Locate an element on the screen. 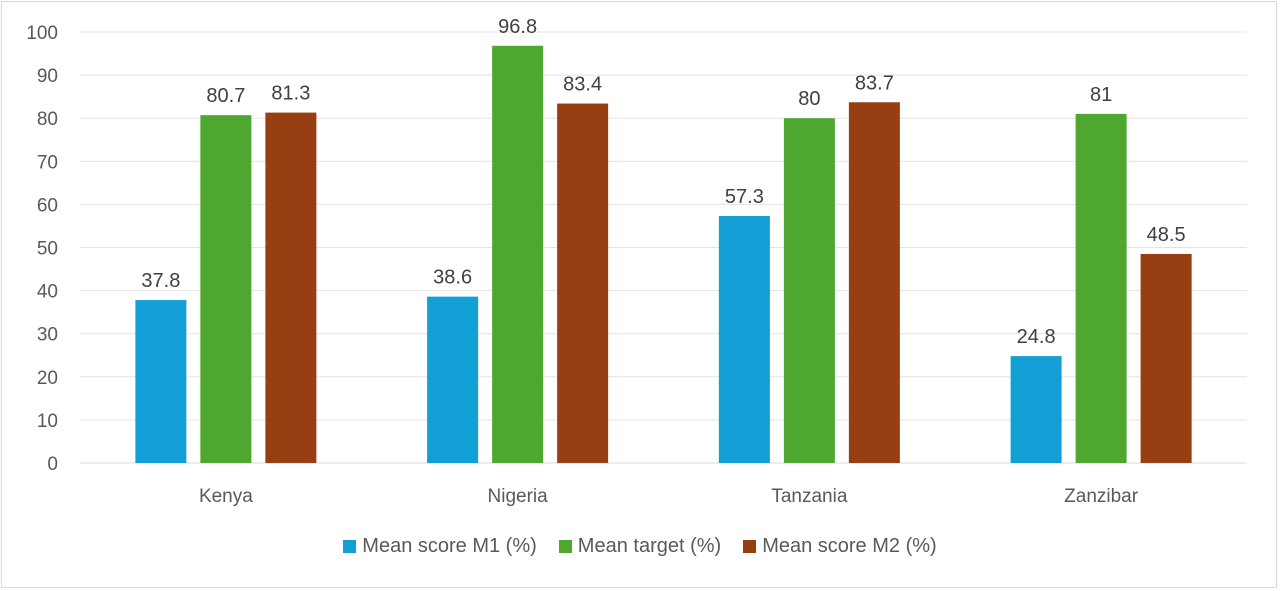  x-tick-label: Nigeria is located at coordinates (518, 496).